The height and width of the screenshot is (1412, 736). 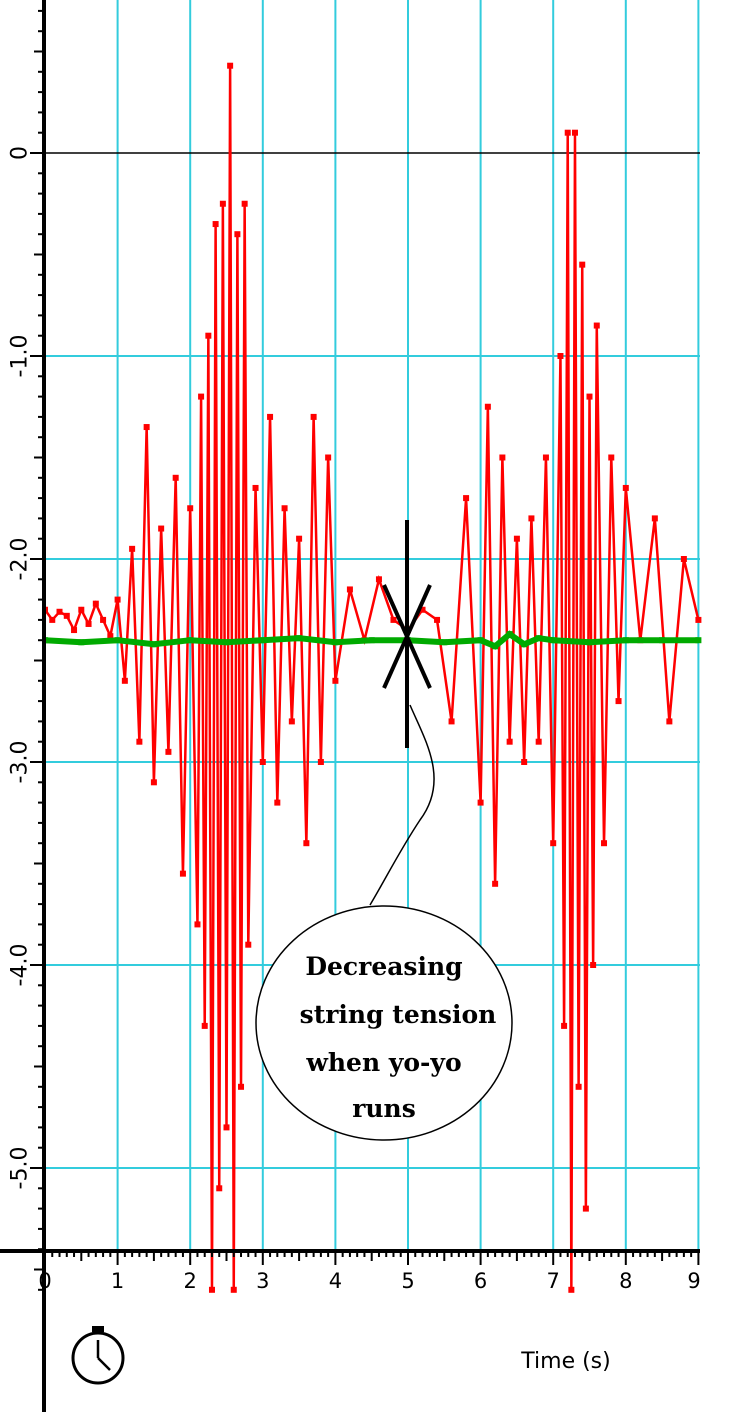 What do you see at coordinates (384, 1108) in the screenshot?
I see `annotation-line-4: runs` at bounding box center [384, 1108].